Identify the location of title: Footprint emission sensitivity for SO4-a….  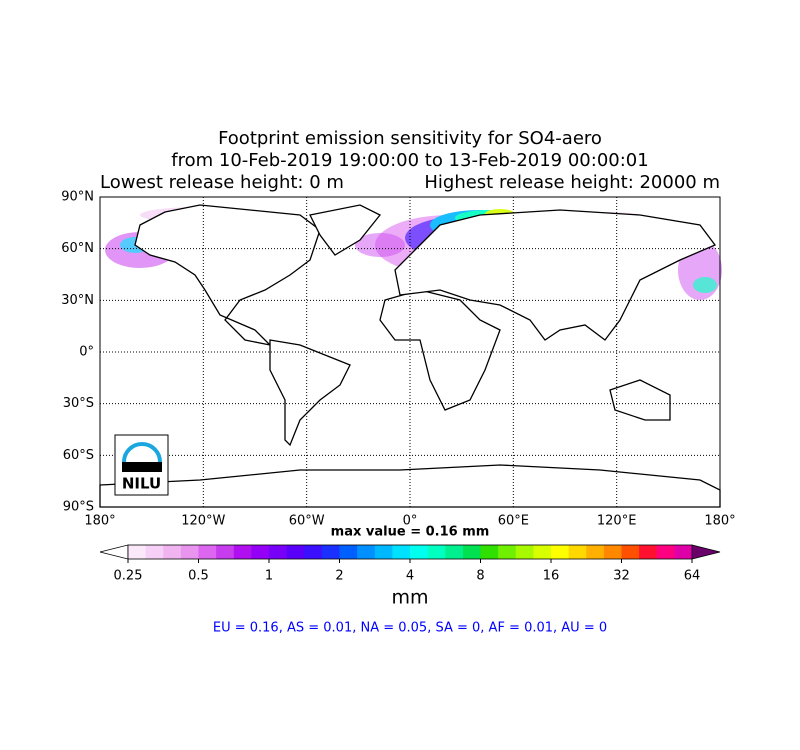
(410, 138).